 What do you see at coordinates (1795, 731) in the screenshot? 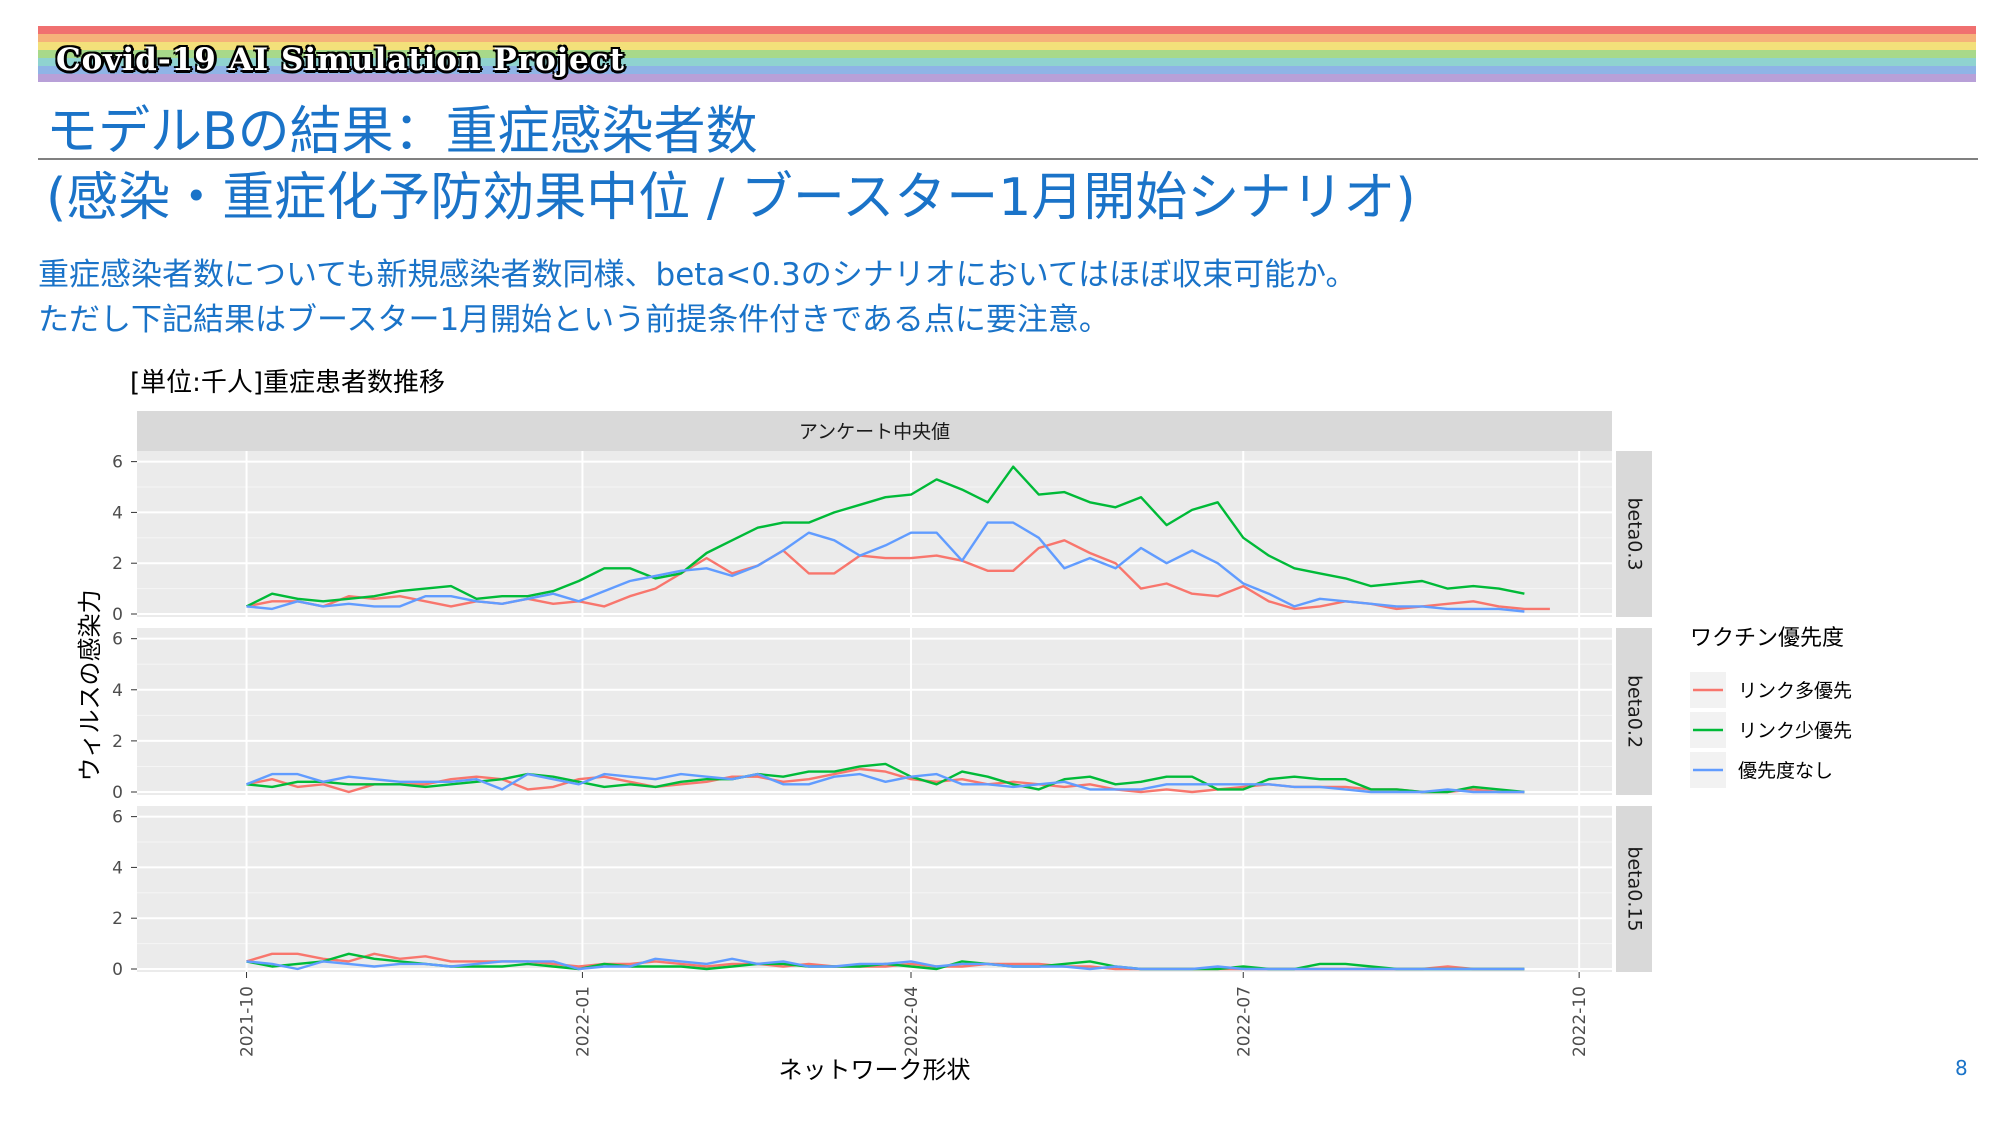
I see `legend-label: リンク少優先` at bounding box center [1795, 731].